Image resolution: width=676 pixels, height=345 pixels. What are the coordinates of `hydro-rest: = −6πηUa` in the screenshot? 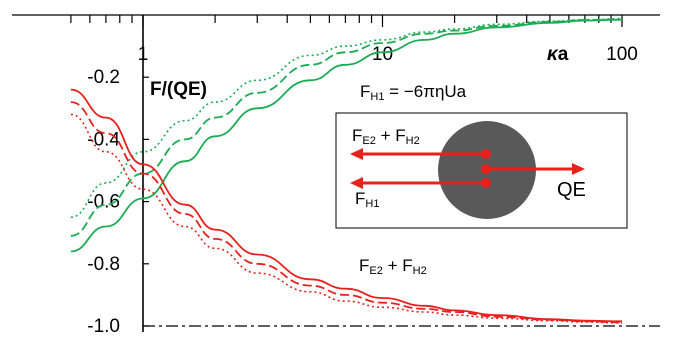 It's located at (425, 91).